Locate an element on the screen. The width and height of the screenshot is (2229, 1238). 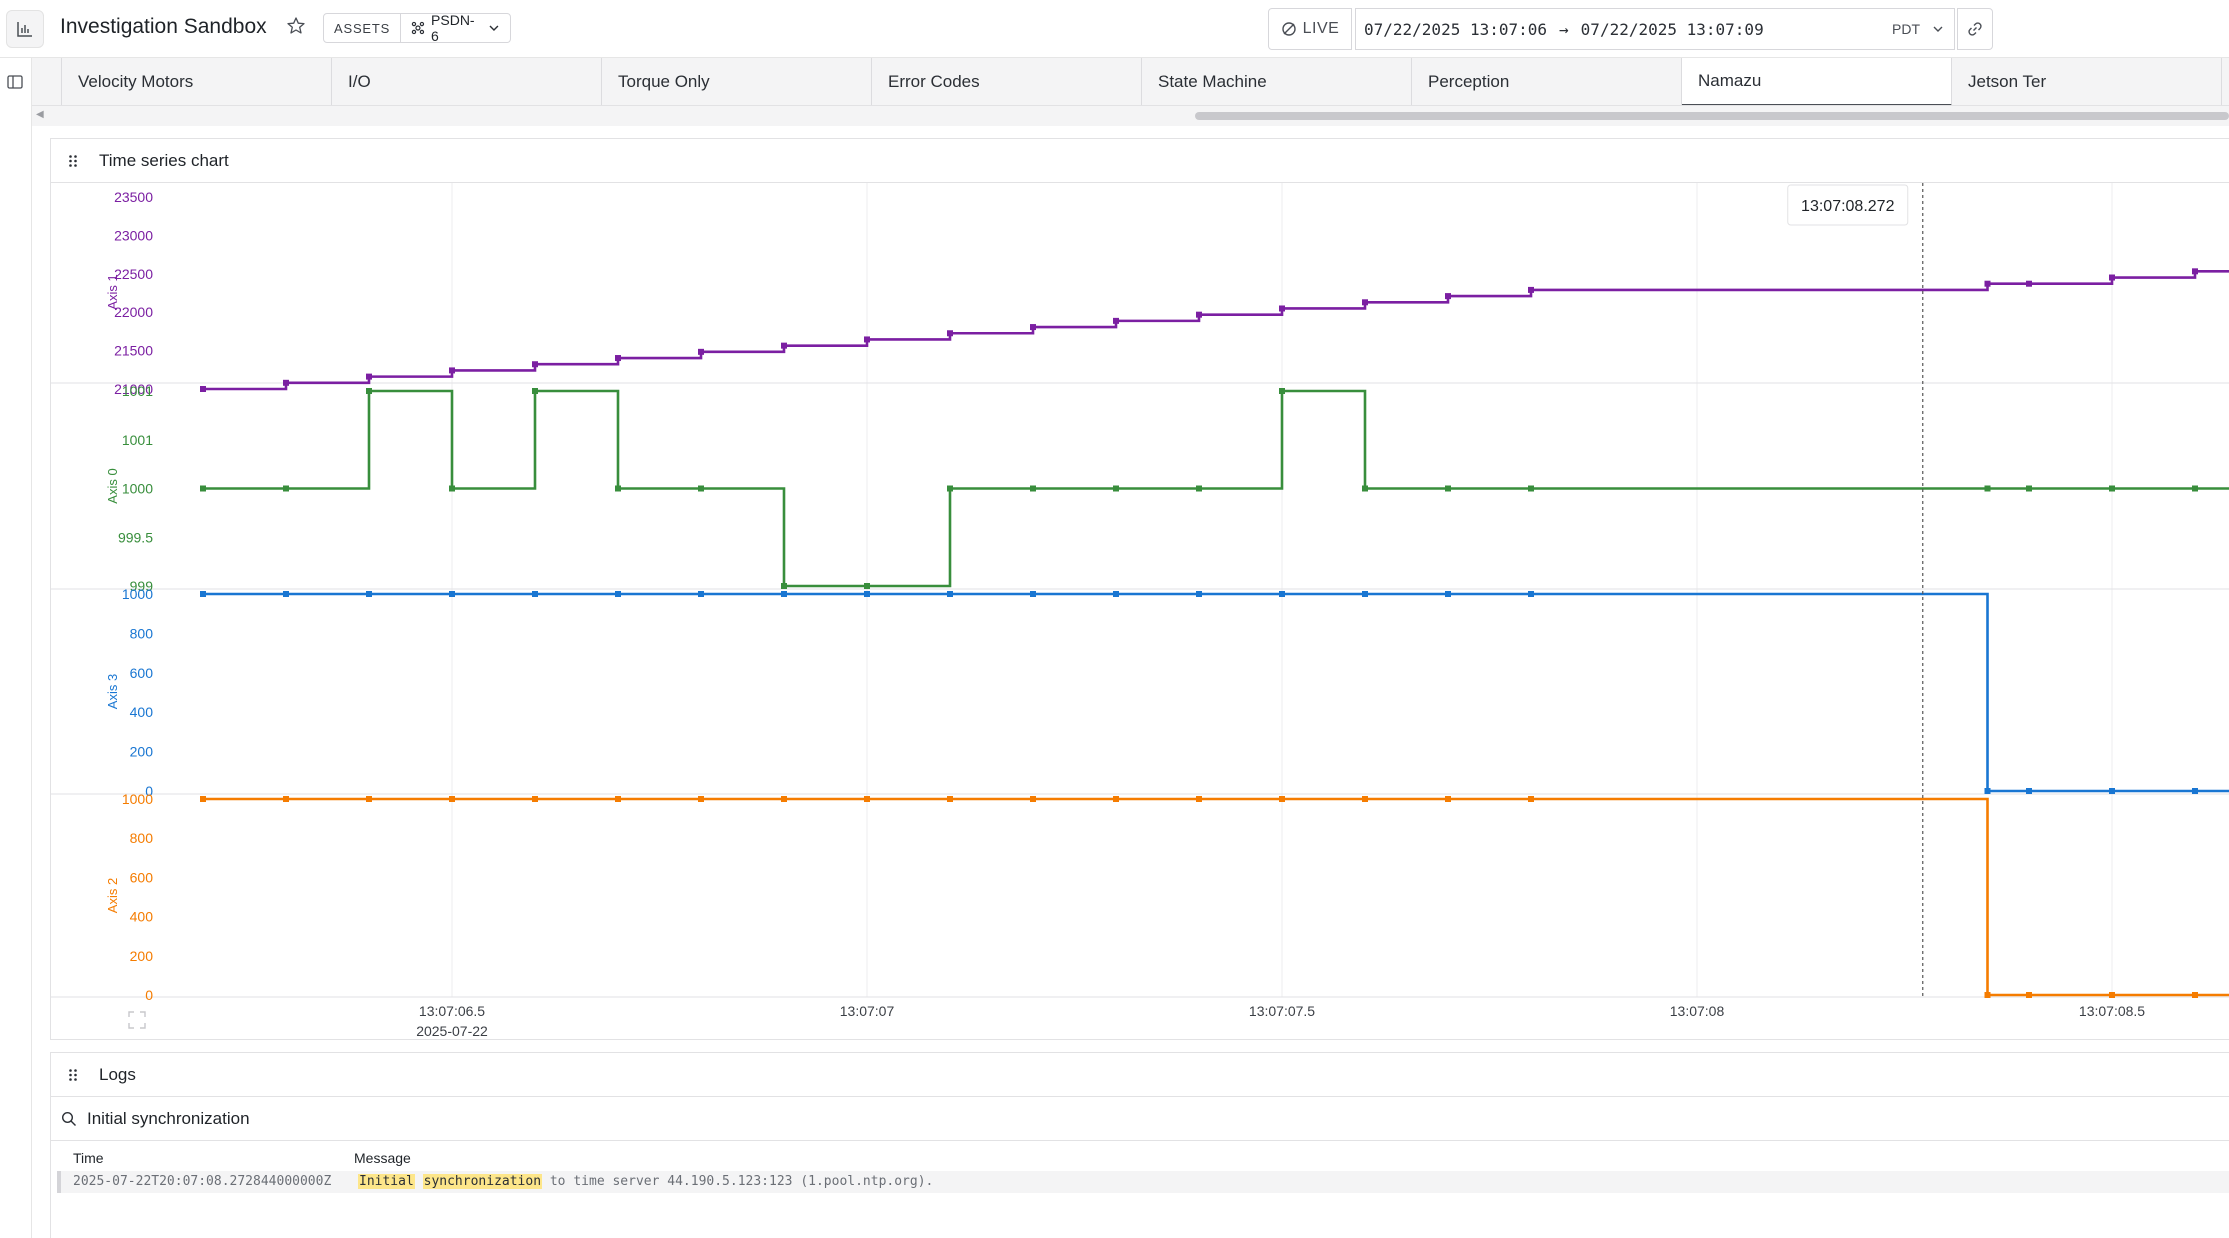
y-tick-label: 999.5 is located at coordinates (135, 537).